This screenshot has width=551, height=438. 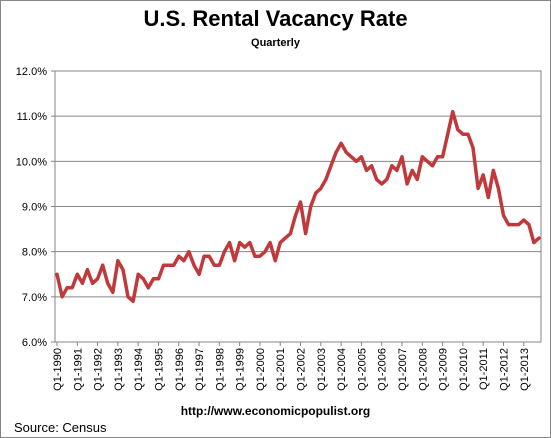 What do you see at coordinates (464, 369) in the screenshot?
I see `x-tick-label: Q1-2010` at bounding box center [464, 369].